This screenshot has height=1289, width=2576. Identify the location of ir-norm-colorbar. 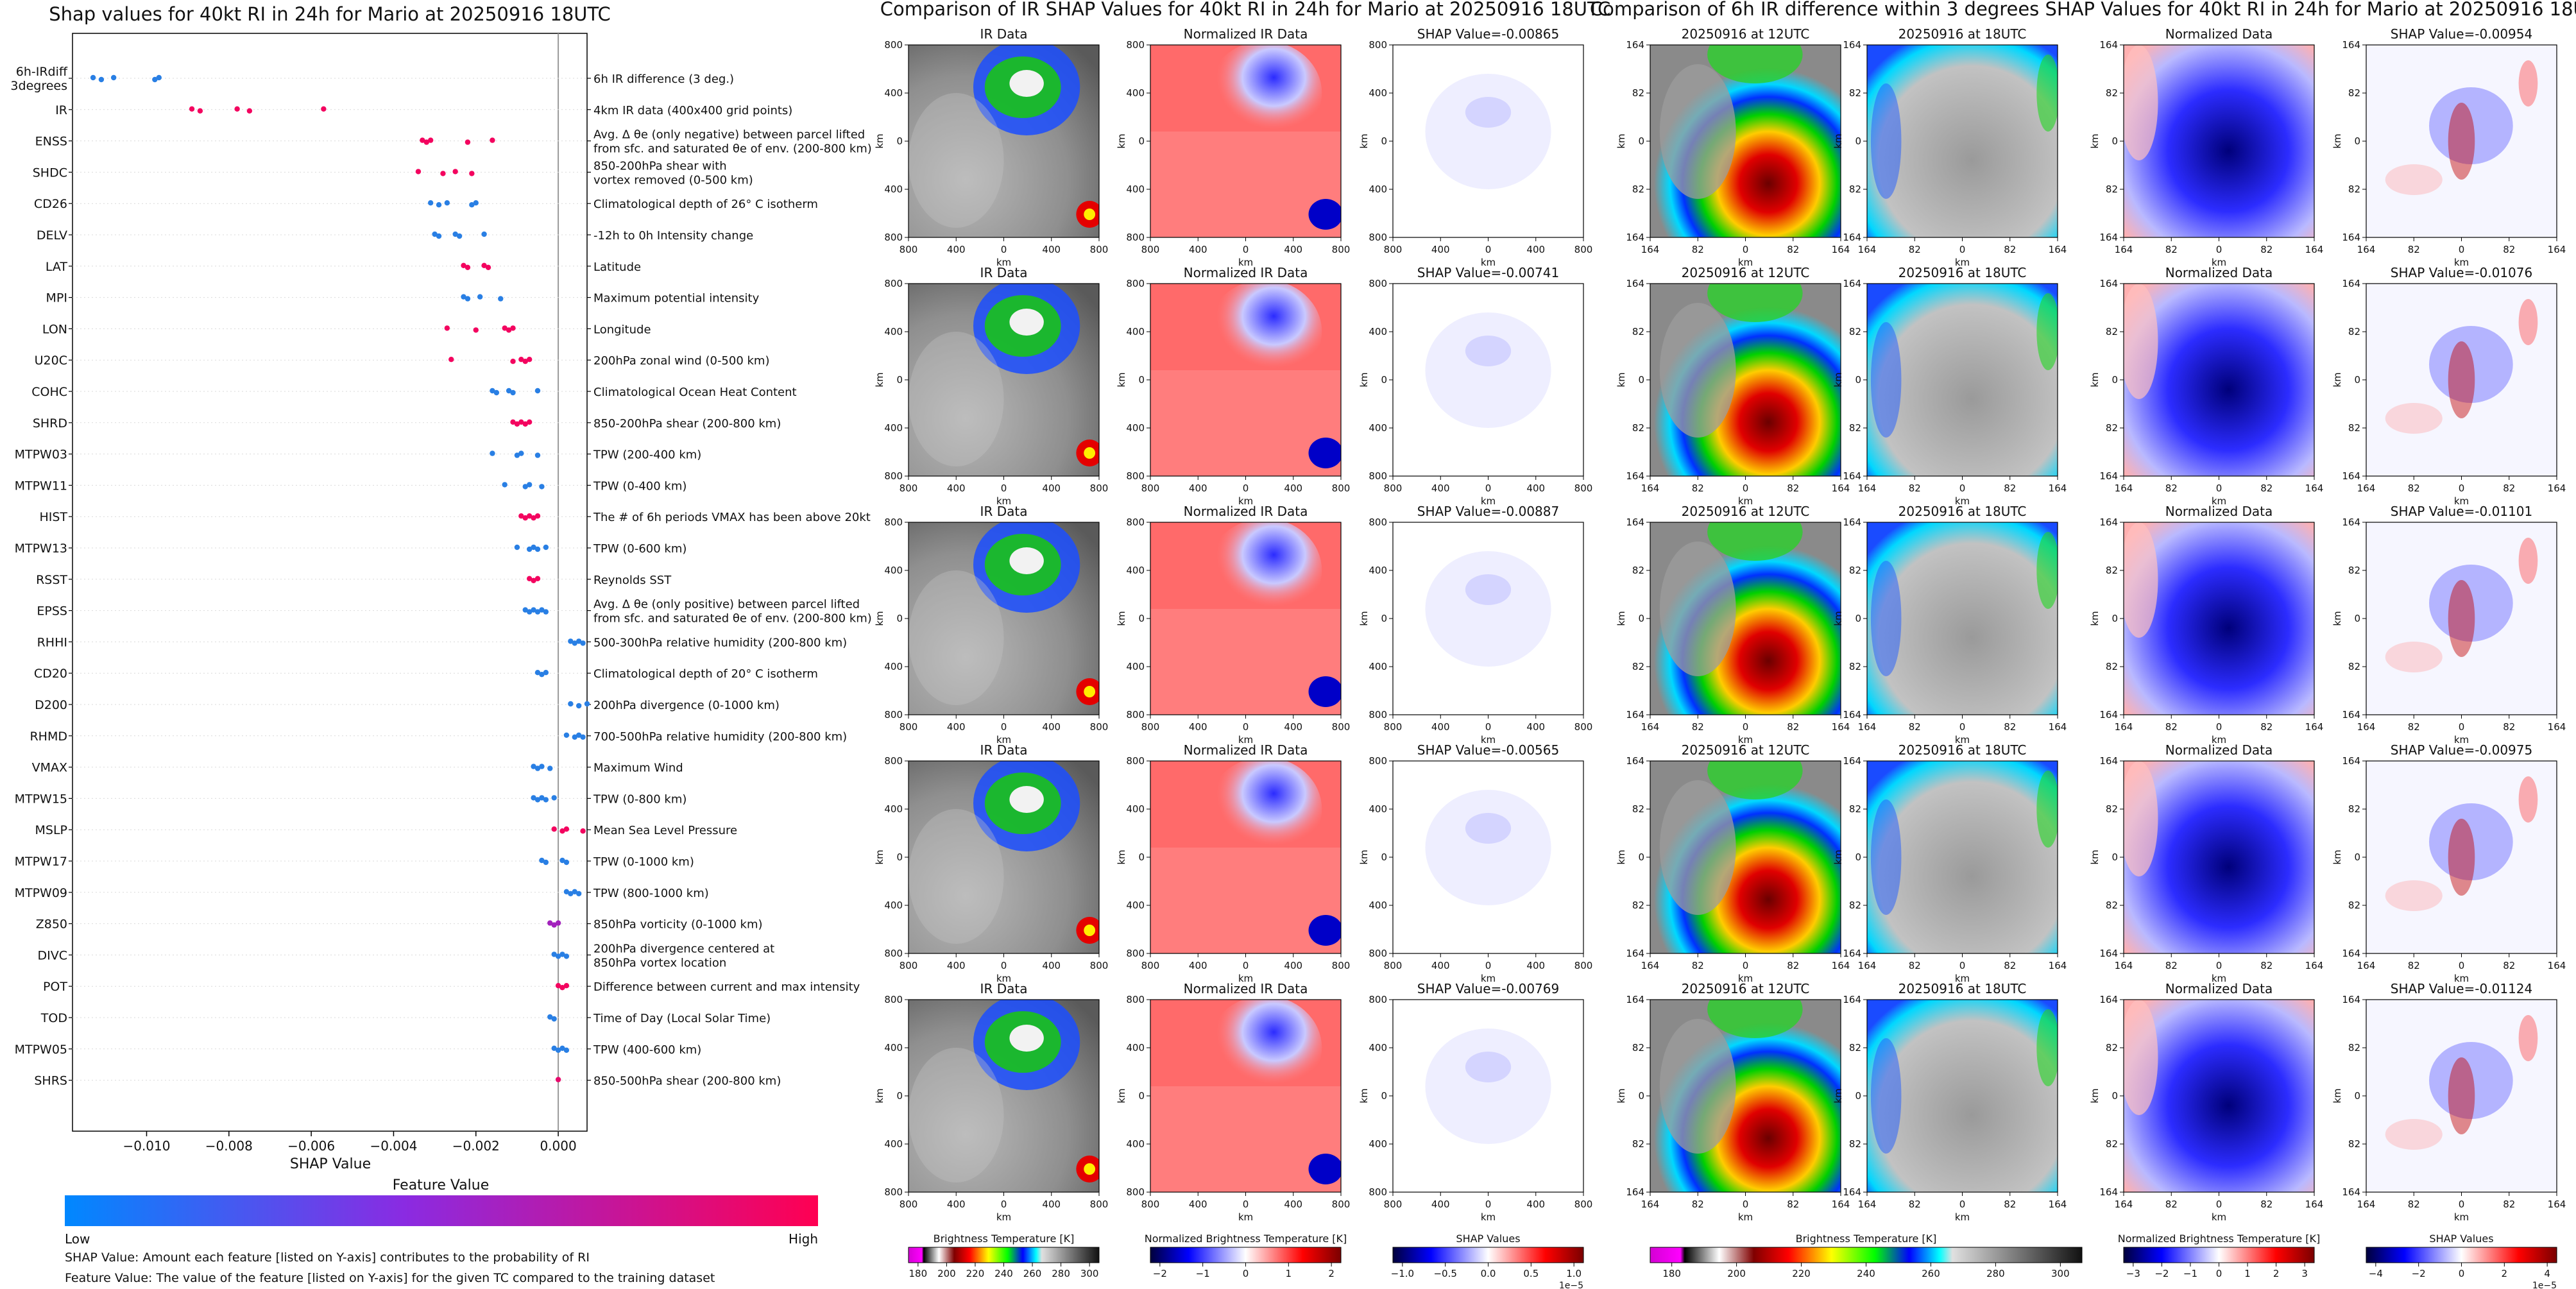
(1246, 1255).